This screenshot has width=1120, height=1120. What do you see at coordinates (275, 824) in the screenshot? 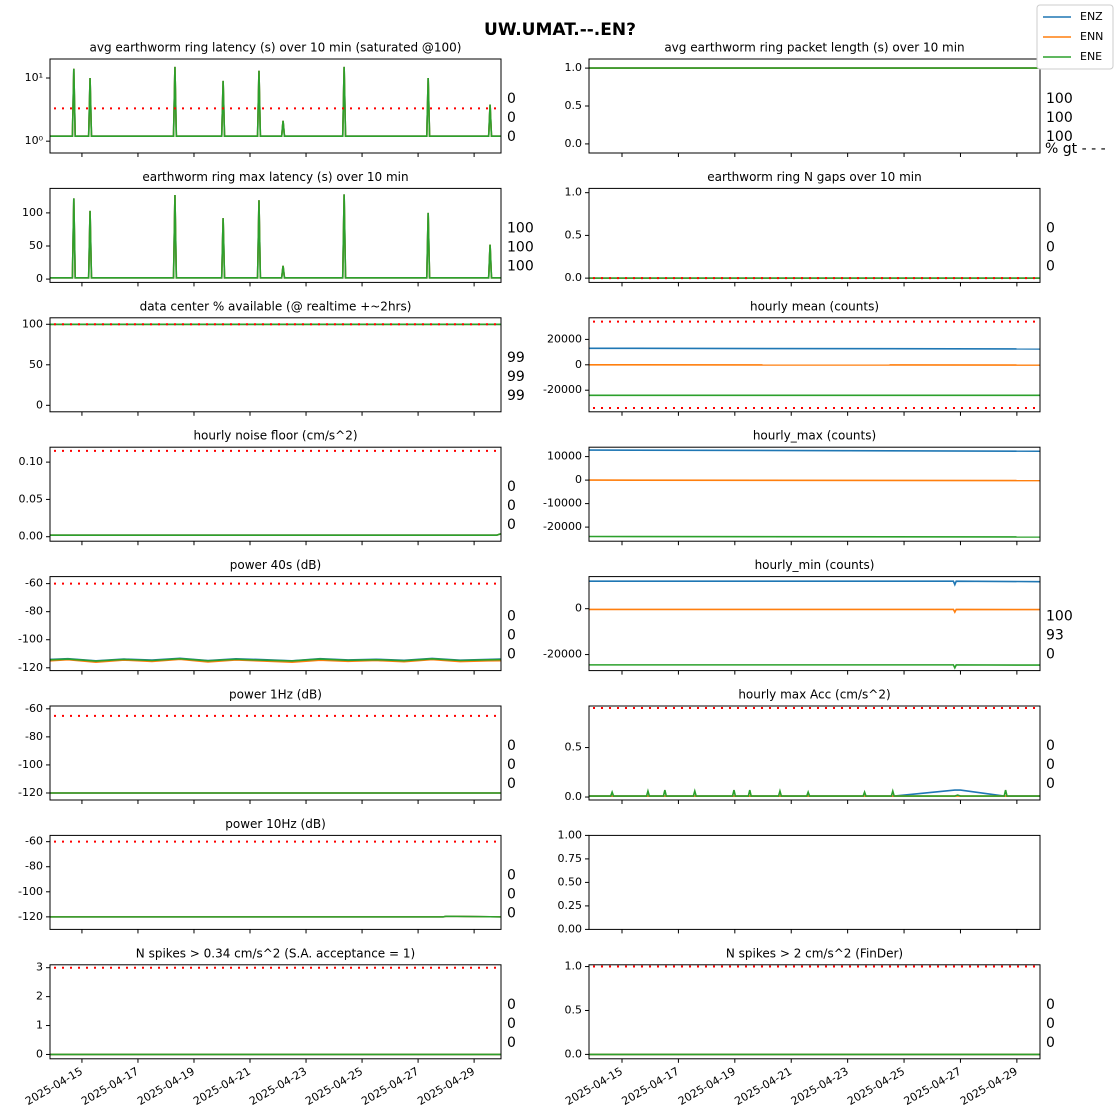
I see `panel-title: power 10Hz (dB)` at bounding box center [275, 824].